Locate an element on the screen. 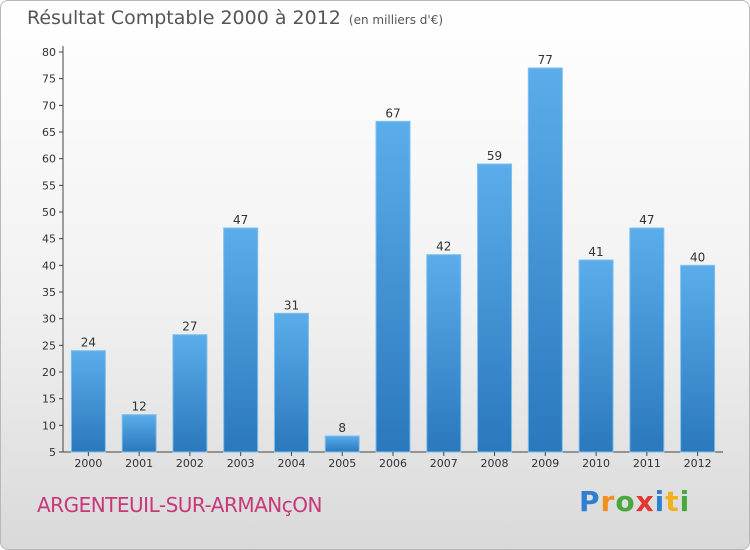  data-label-2006: 67 is located at coordinates (392, 113).